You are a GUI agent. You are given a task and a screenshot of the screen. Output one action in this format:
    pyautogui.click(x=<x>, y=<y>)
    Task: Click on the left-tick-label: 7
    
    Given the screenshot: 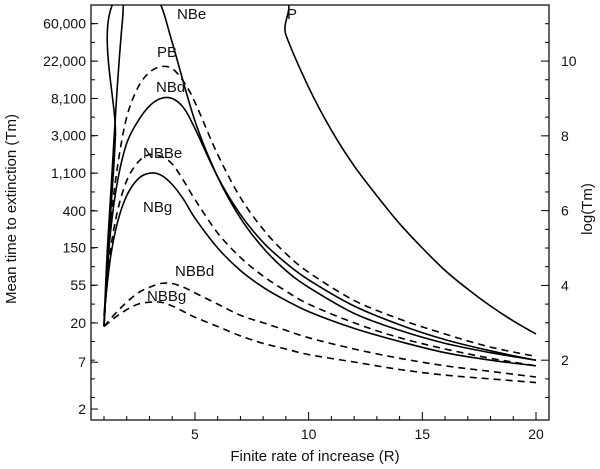 What is the action you would take?
    pyautogui.click(x=82, y=362)
    